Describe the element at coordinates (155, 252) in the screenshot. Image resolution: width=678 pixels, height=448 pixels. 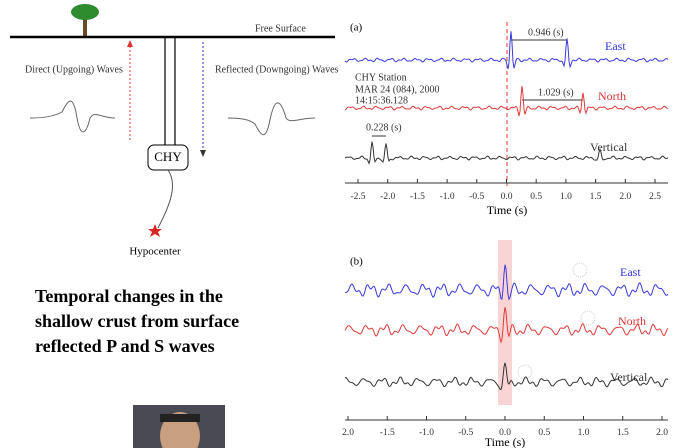
I see `hypocenter-label: Hypocenter` at that location.